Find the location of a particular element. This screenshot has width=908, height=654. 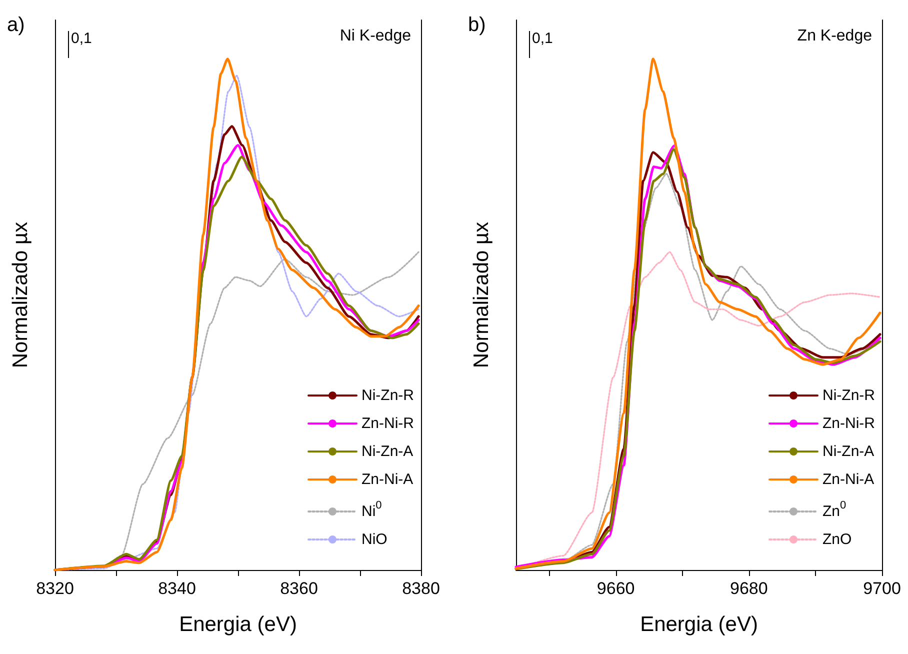

x-tick-label: 9680 is located at coordinates (749, 588).